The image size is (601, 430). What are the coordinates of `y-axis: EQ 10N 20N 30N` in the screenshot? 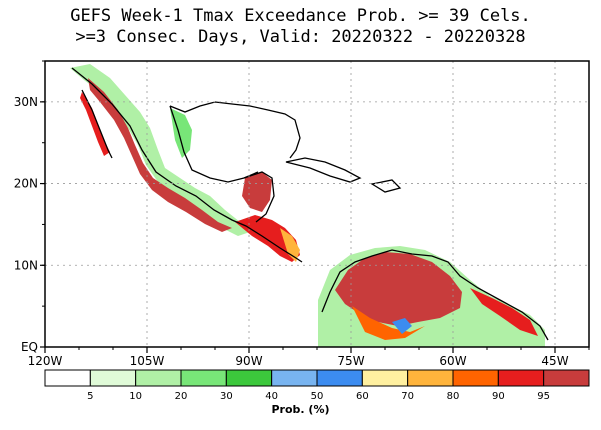 It's located at (29, 207).